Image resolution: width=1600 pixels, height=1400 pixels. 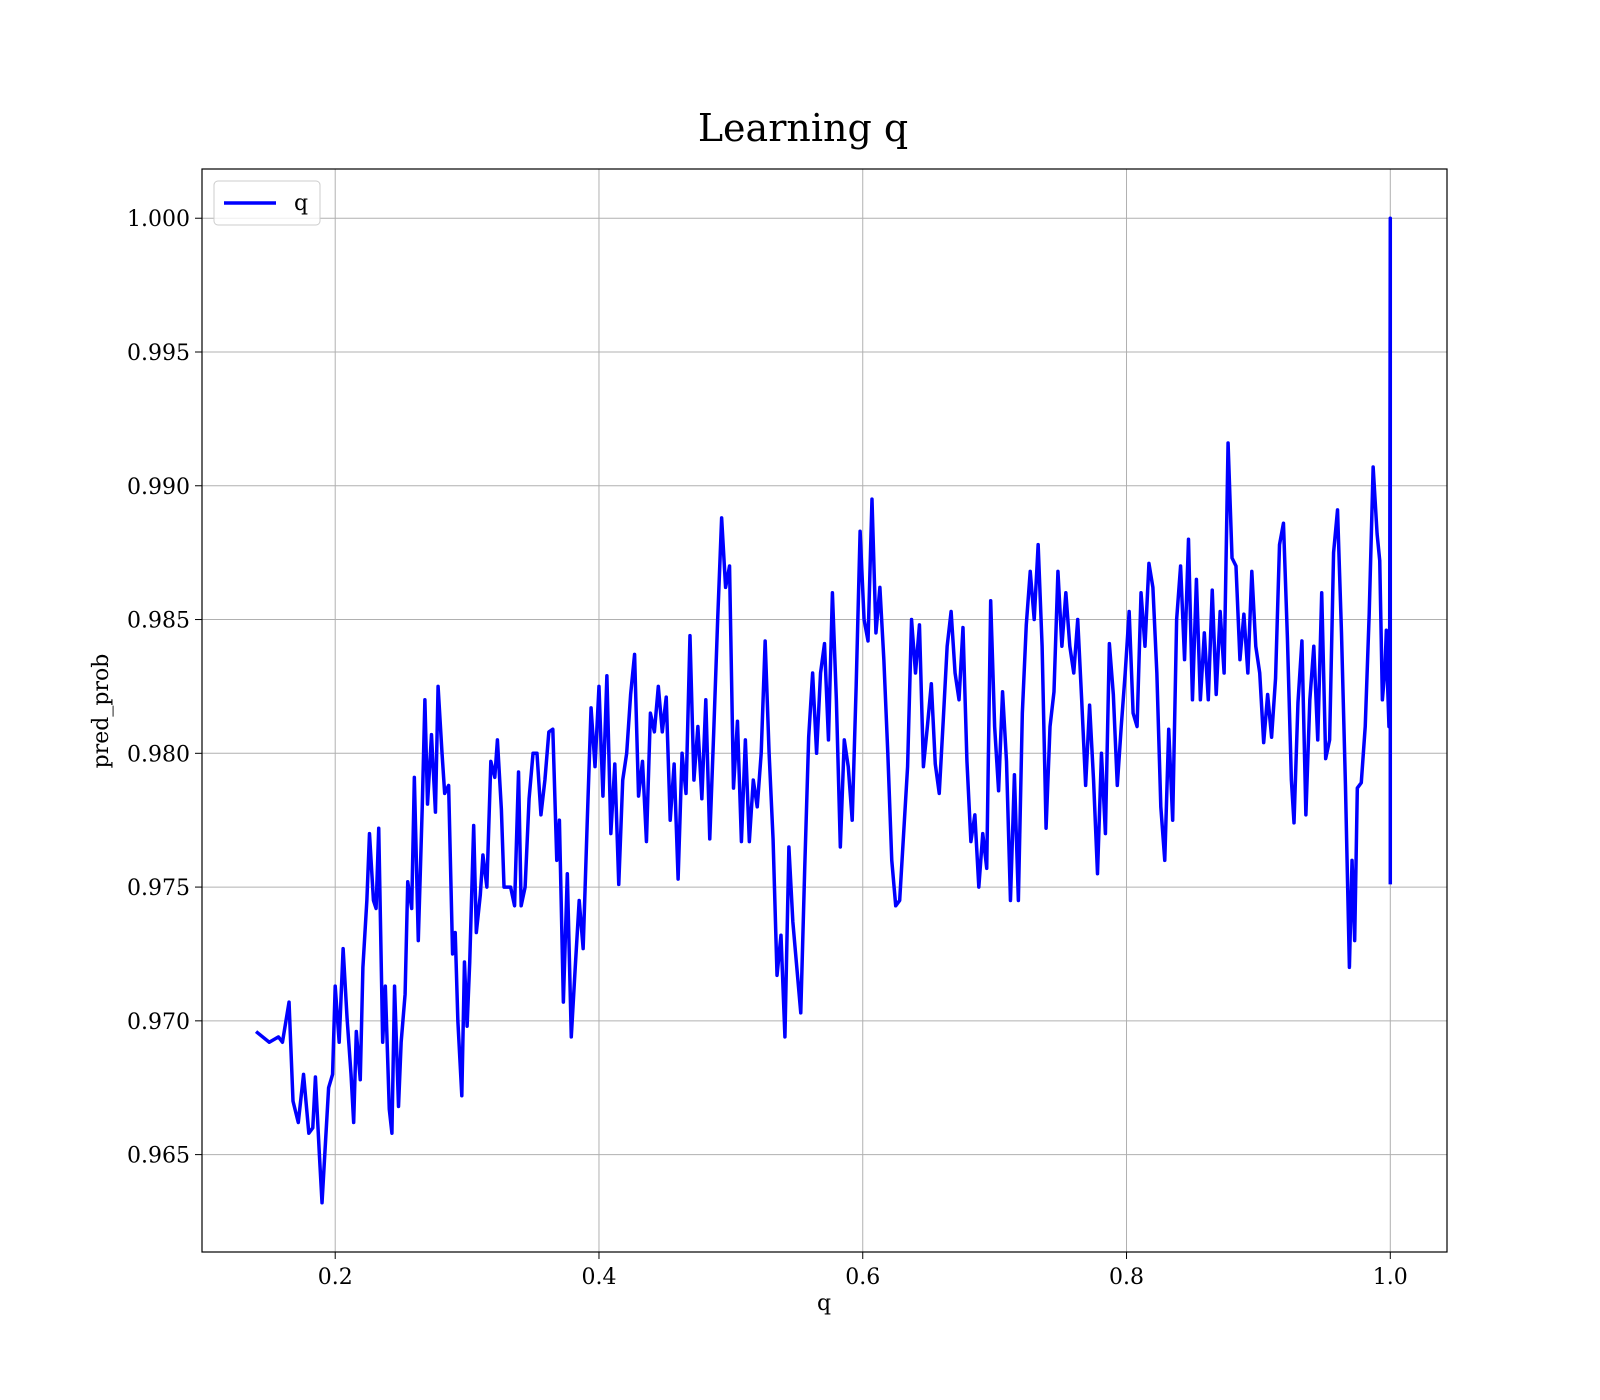 What do you see at coordinates (101, 711) in the screenshot?
I see `y-axis-label: pred_prob` at bounding box center [101, 711].